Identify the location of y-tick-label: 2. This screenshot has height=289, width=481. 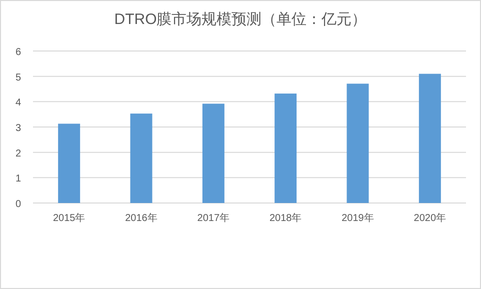
(18, 154).